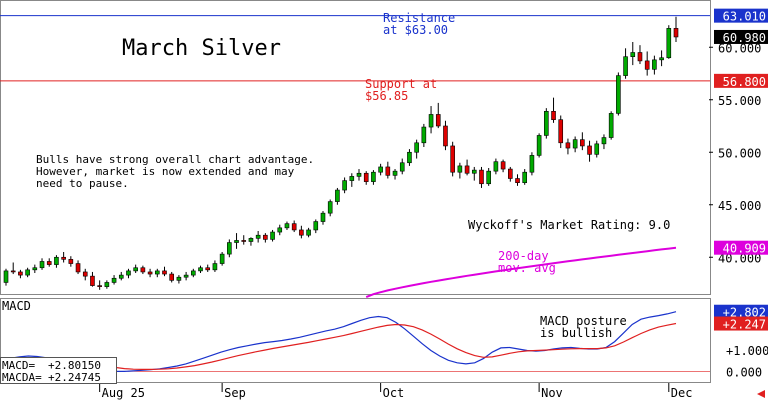  What do you see at coordinates (16, 306) in the screenshot?
I see `macd-panel-title: MACD` at bounding box center [16, 306].